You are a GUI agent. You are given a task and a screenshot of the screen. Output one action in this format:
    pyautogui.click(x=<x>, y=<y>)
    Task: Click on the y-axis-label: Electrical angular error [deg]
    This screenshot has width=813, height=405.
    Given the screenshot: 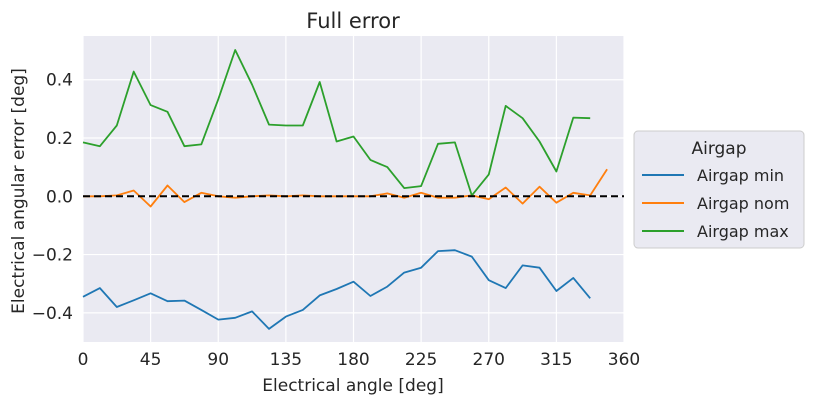 What is the action you would take?
    pyautogui.click(x=19, y=191)
    